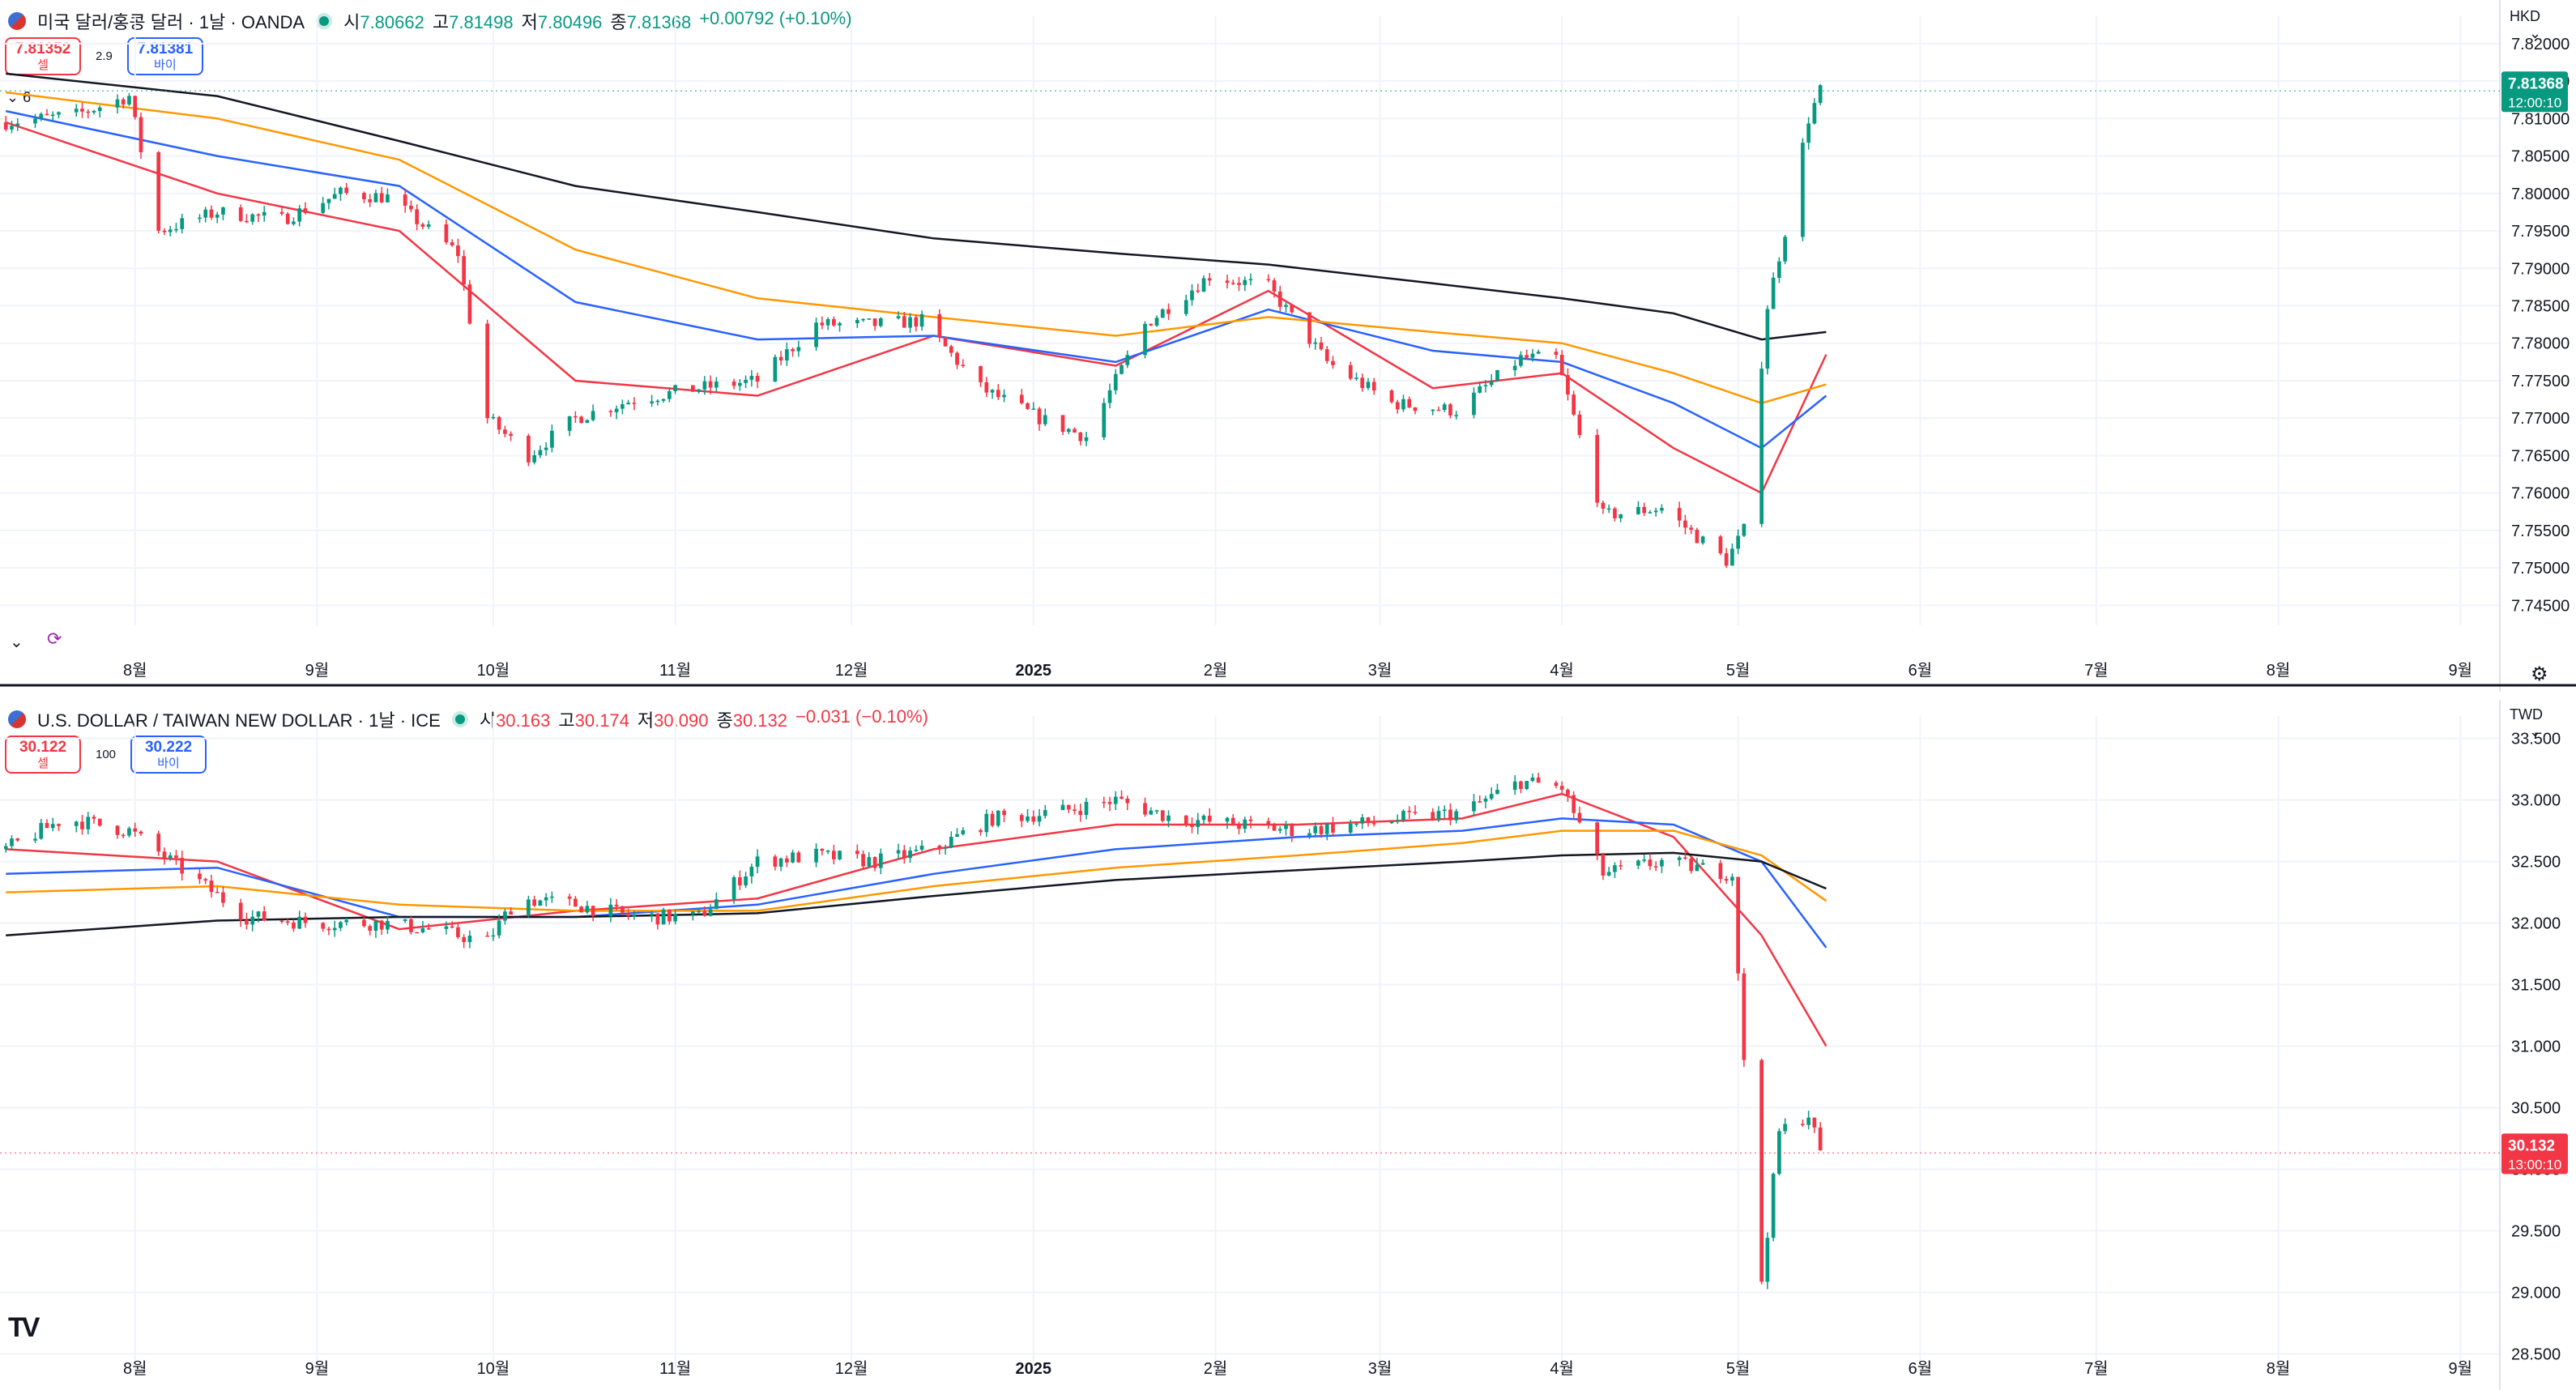  I want to click on bottom-y-tick-label: 29.500, so click(2536, 1231).